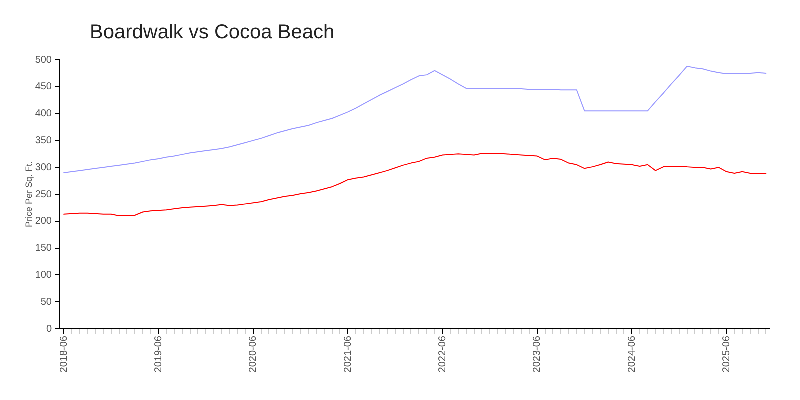 Image resolution: width=800 pixels, height=400 pixels. Describe the element at coordinates (632, 354) in the screenshot. I see `x-tick-label: 2024-06` at that location.